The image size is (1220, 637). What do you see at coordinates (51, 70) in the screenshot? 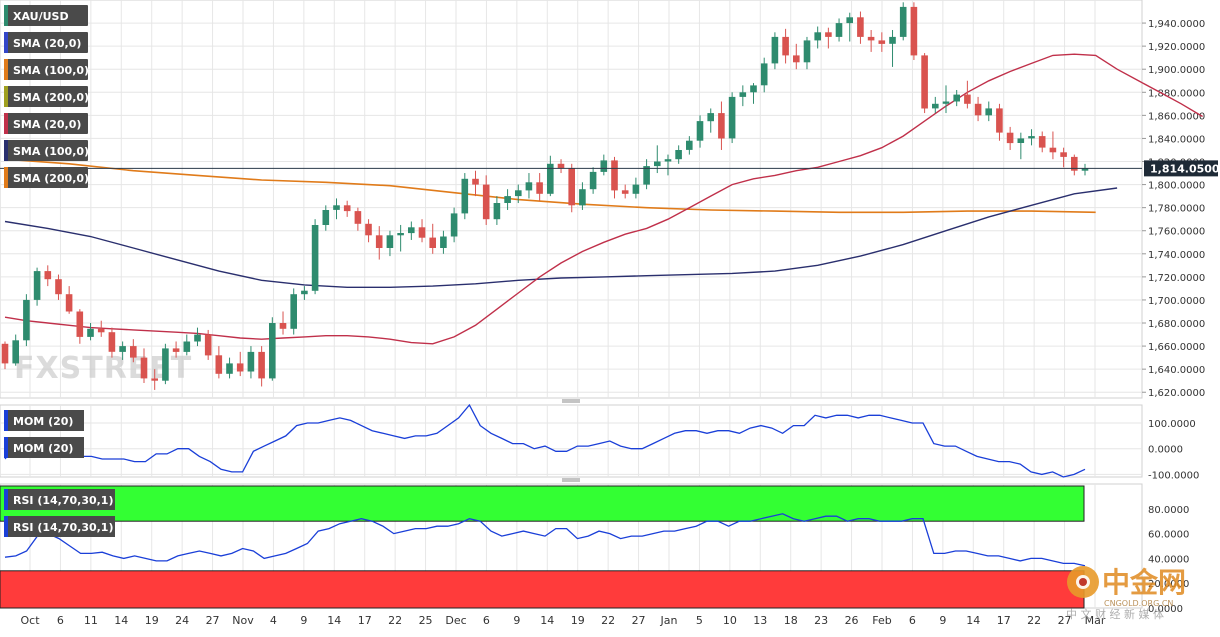
I see `legend-label: SMA (100,0)` at bounding box center [51, 70].